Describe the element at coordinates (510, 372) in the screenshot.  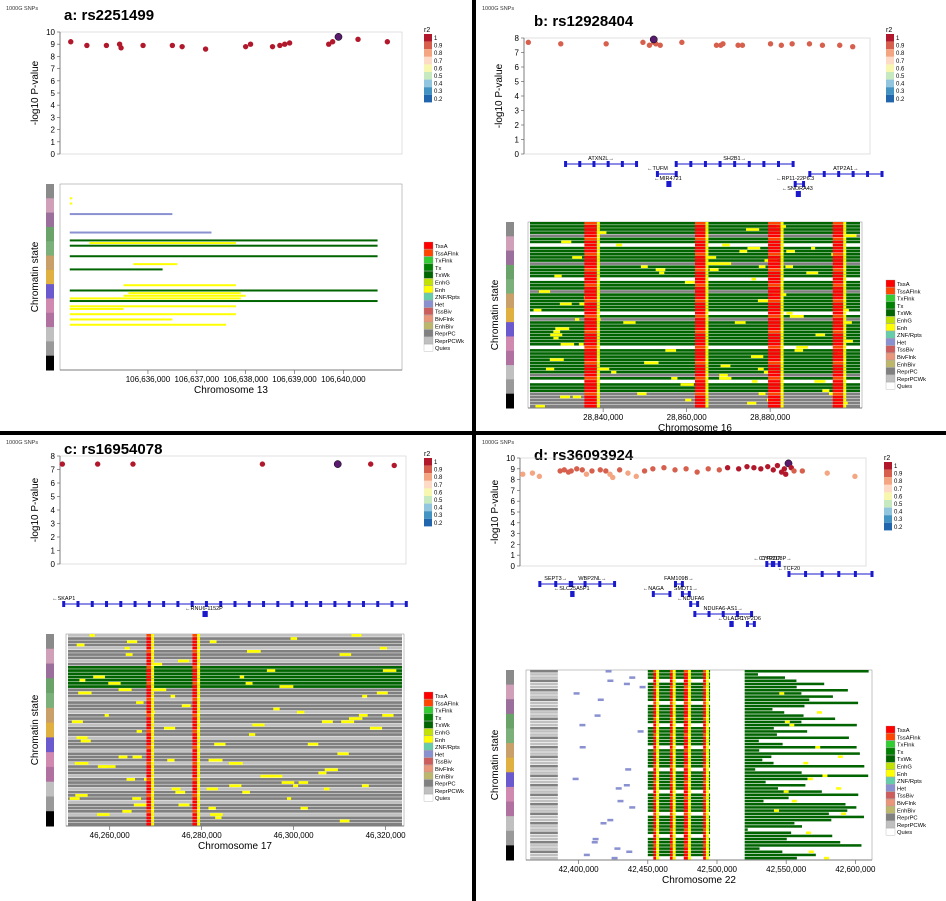
I see `state-strip-block` at that location.